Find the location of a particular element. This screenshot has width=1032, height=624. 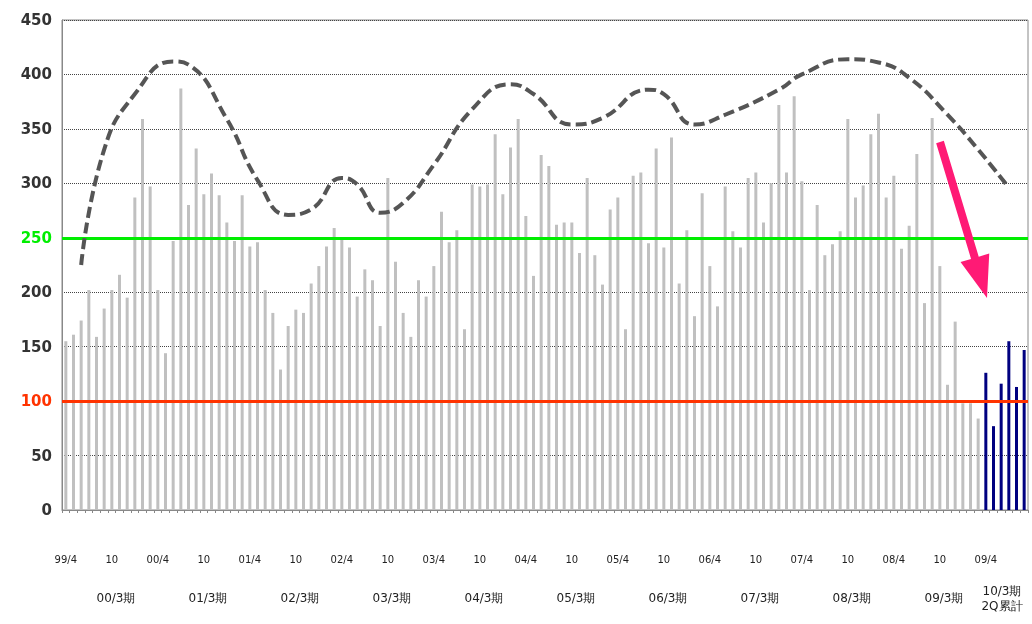

x-tick-label: 03/4 is located at coordinates (434, 559).